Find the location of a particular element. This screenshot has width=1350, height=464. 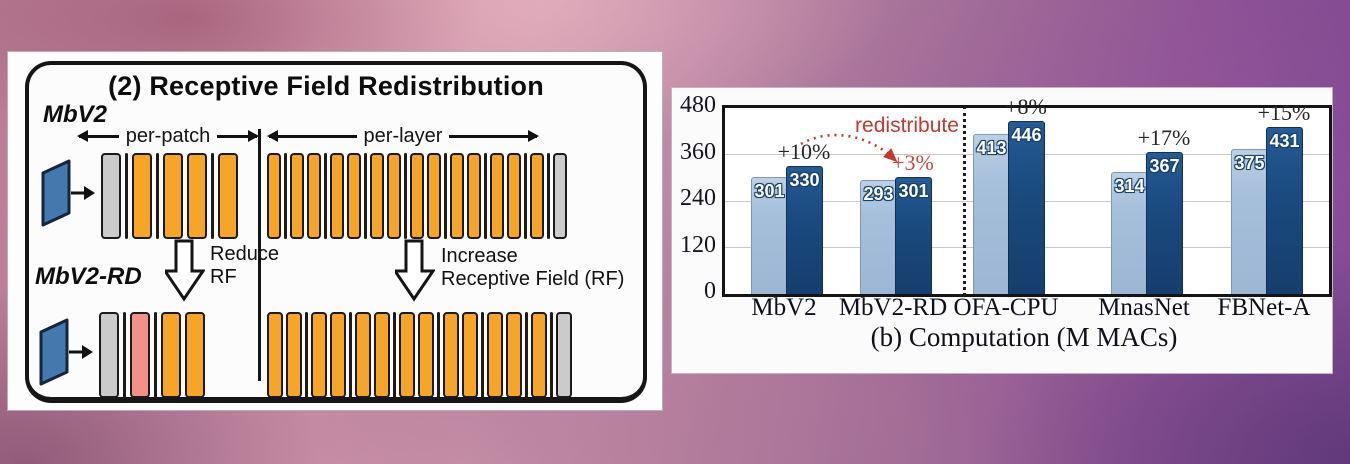

percent-overhead-label: +17% is located at coordinates (1164, 137).